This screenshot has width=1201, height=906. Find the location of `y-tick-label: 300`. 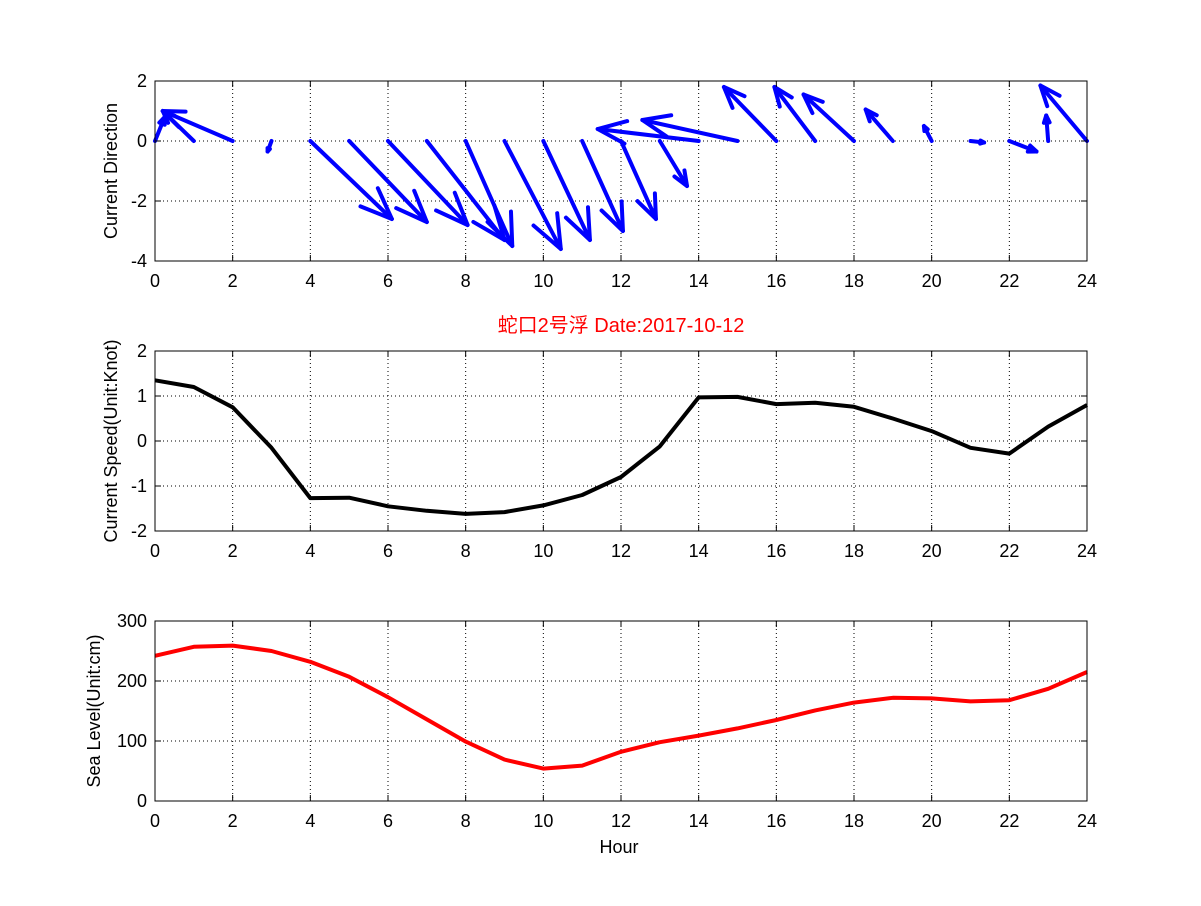

y-tick-label: 300 is located at coordinates (132, 621).